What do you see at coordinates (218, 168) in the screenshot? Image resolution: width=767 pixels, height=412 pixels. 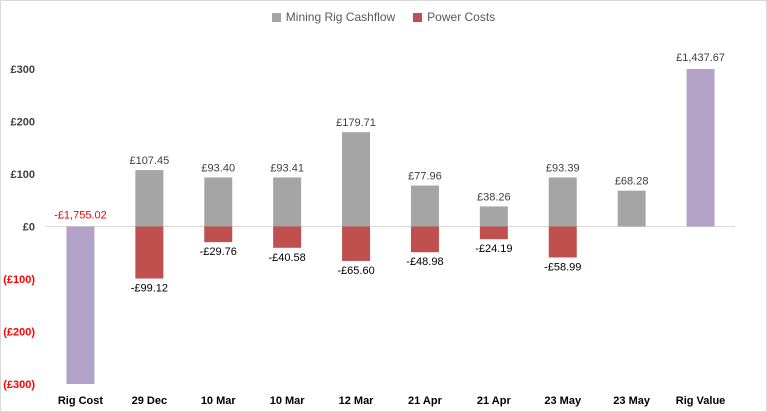 I see `data-label-cashflow: £93.40` at bounding box center [218, 168].